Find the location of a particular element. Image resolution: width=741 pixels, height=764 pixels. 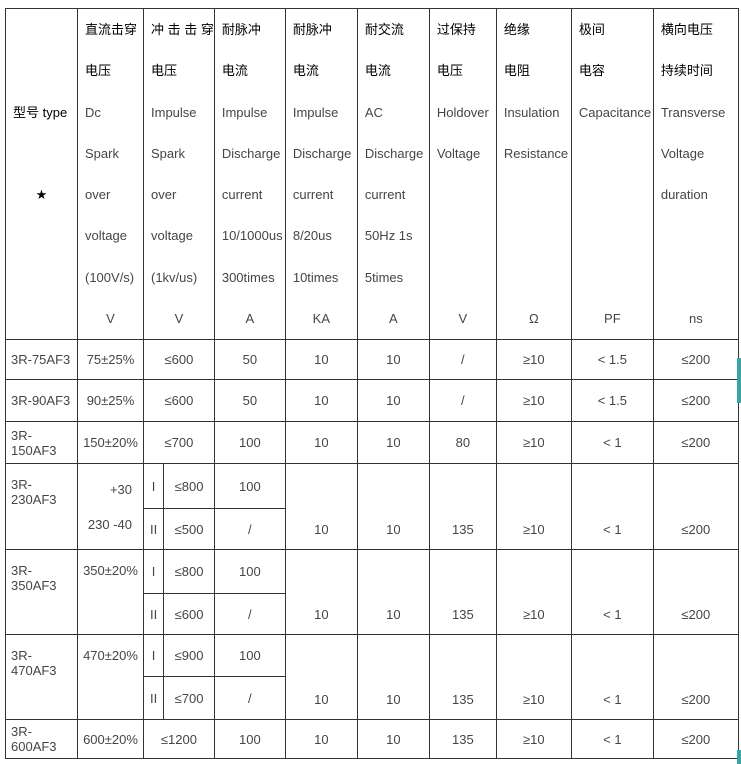

header-line: 电流 is located at coordinates (234, 71).